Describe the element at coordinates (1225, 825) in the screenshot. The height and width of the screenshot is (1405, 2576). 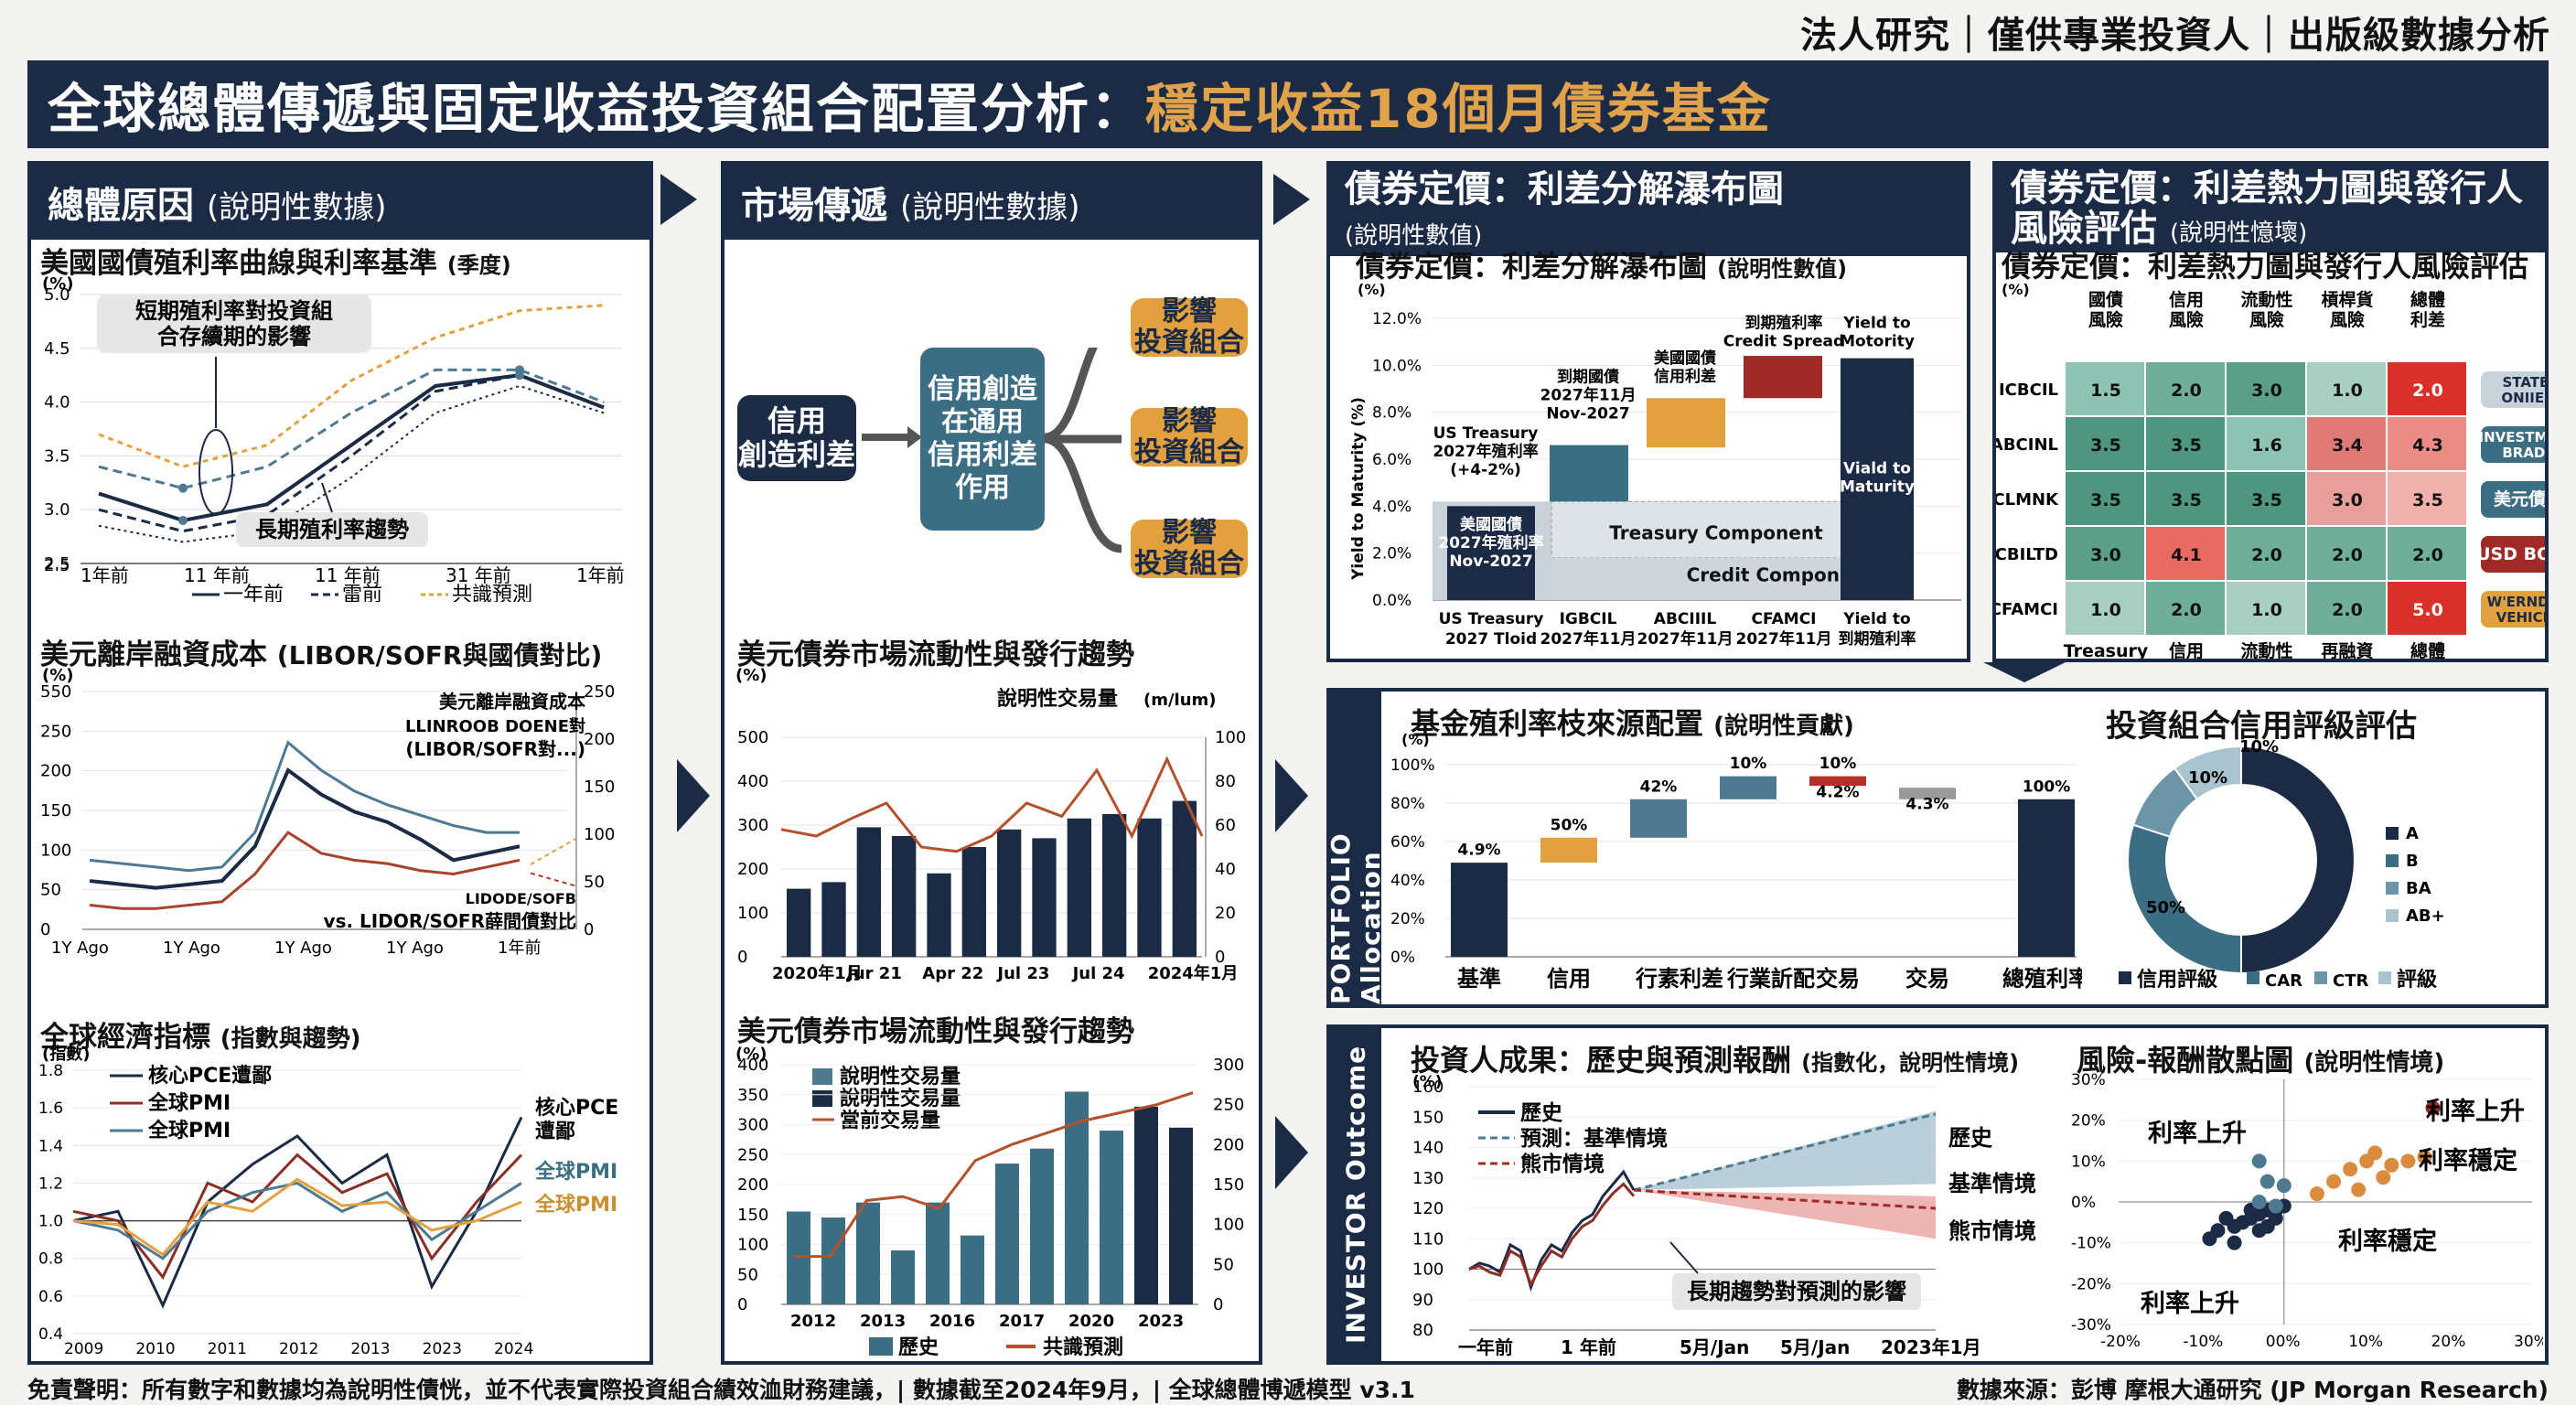
I see `liq1-y-tick-right: 60` at that location.